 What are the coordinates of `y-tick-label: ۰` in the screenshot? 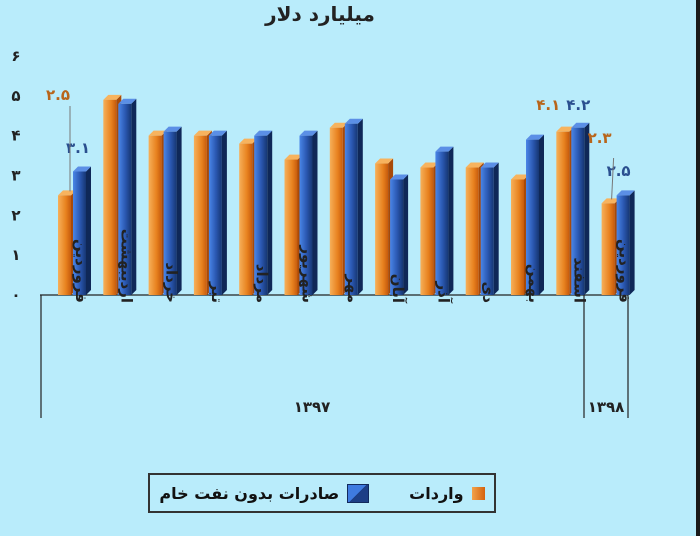 It's located at (15, 295).